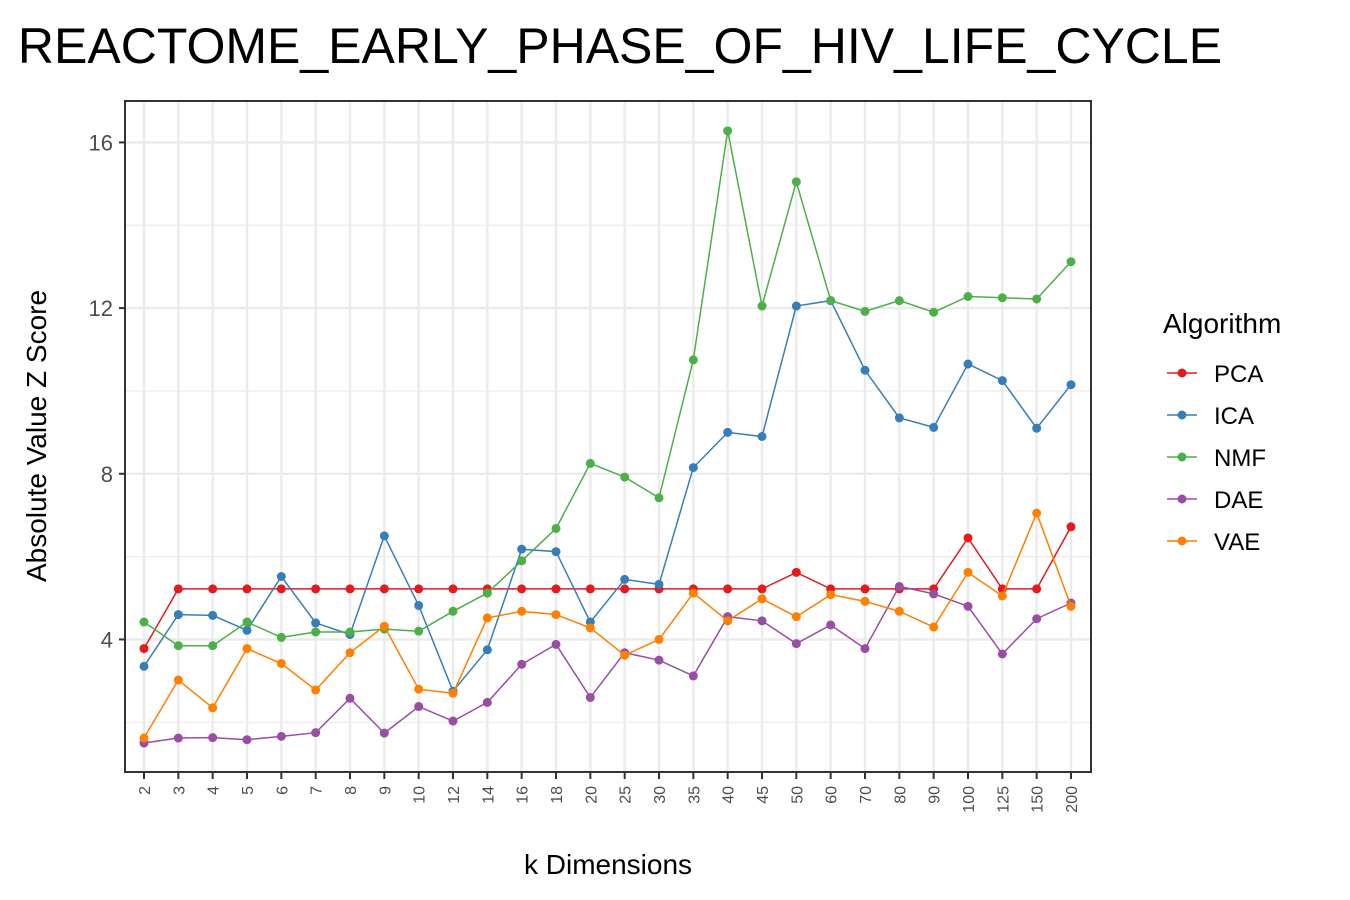 This screenshot has width=1350, height=900. What do you see at coordinates (101, 142) in the screenshot?
I see `y-tick-label: 16` at bounding box center [101, 142].